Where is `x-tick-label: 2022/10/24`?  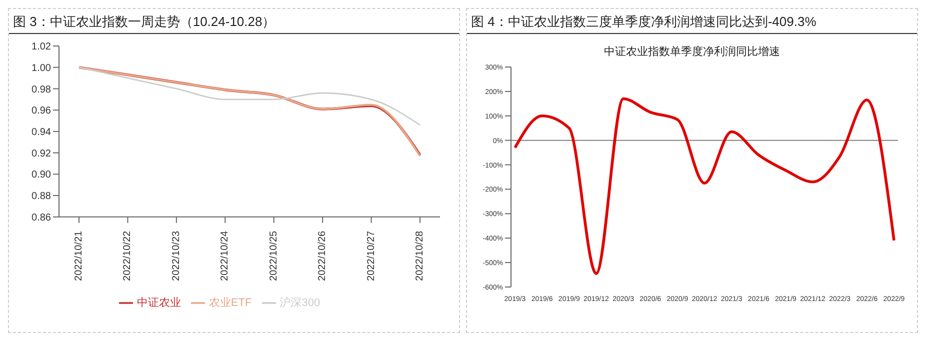
x-tick-label: 2022/10/24 is located at coordinates (225, 255).